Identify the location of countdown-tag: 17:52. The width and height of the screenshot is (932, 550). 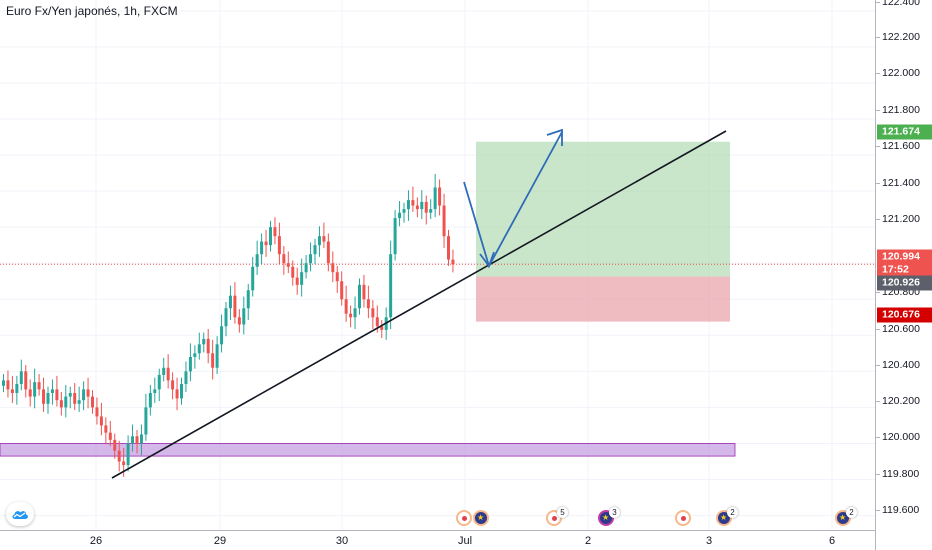
(904, 270).